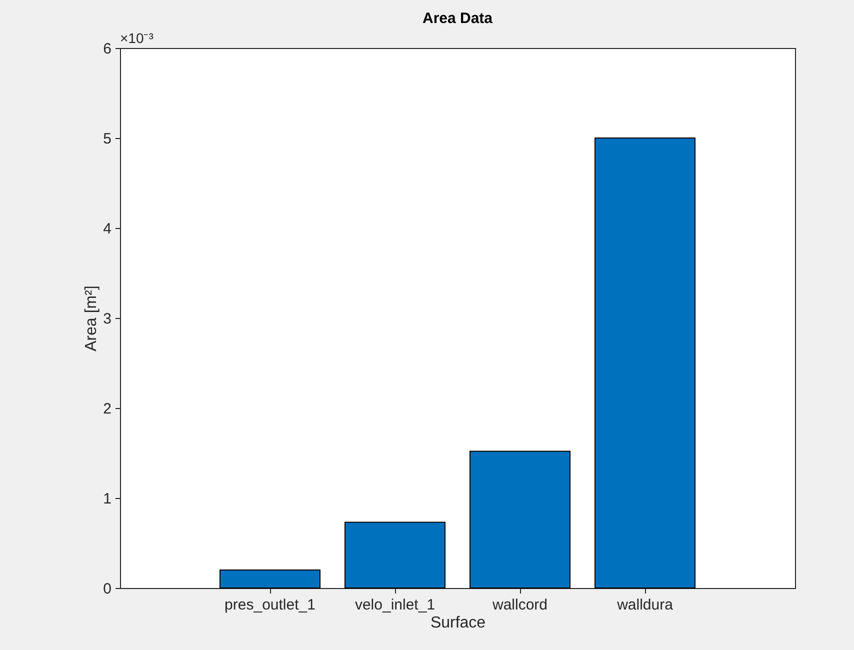  What do you see at coordinates (107, 49) in the screenshot?
I see `y-tick-label: 6` at bounding box center [107, 49].